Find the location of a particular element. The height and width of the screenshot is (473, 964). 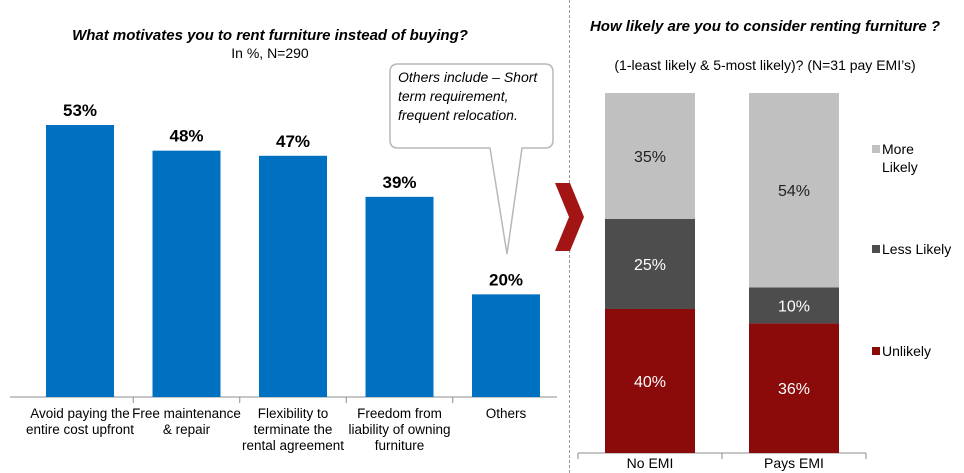

bar-value-label: 53% is located at coordinates (80, 110).